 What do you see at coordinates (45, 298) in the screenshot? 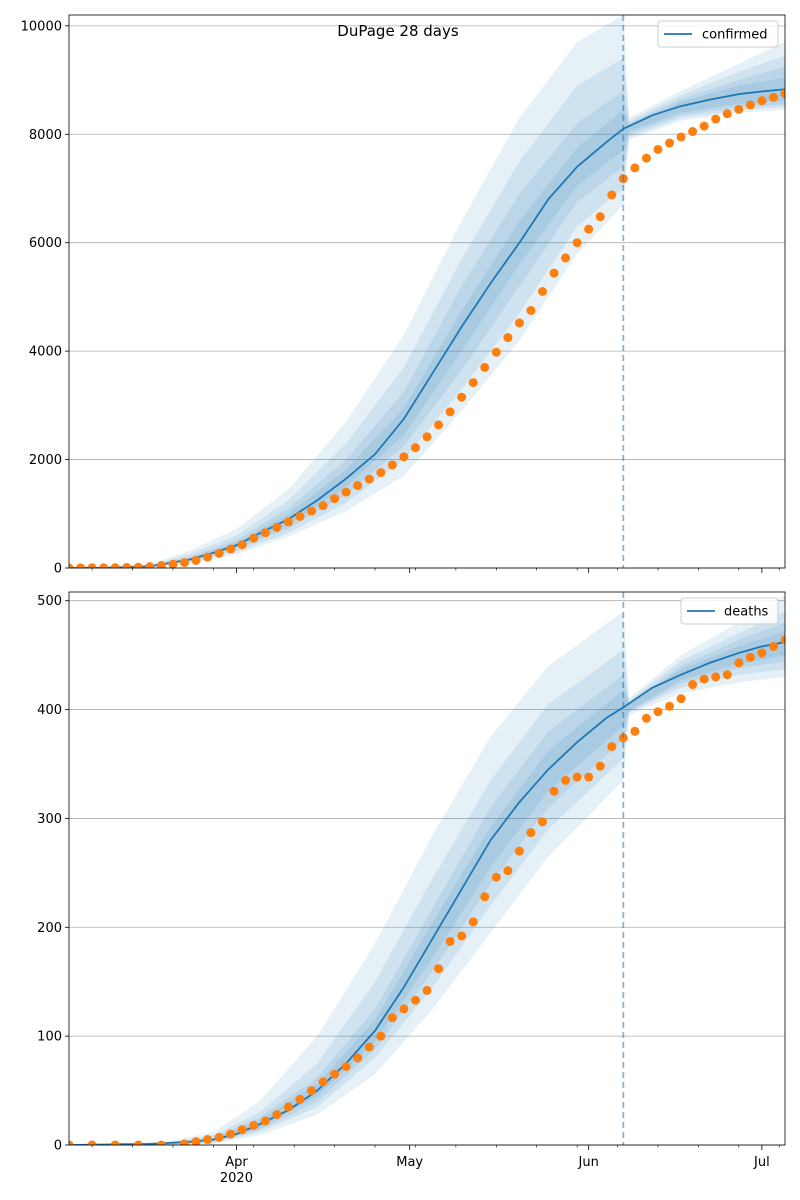
I see `confirmed-y-axis: 0 2000 4000 6000 8000 10000` at bounding box center [45, 298].